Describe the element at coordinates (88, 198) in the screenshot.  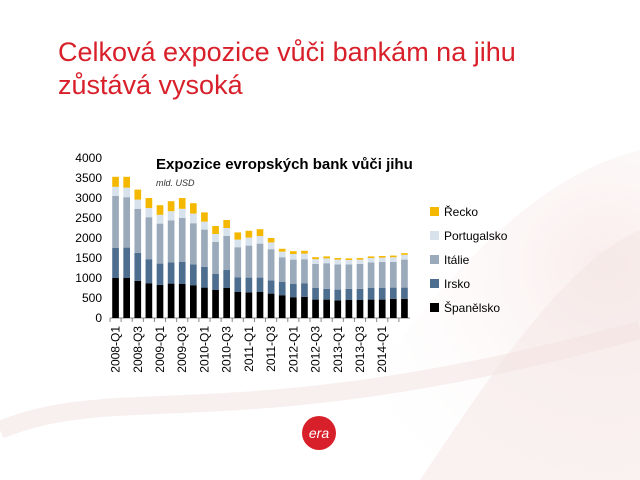
I see `y-tick-label: 3000` at that location.